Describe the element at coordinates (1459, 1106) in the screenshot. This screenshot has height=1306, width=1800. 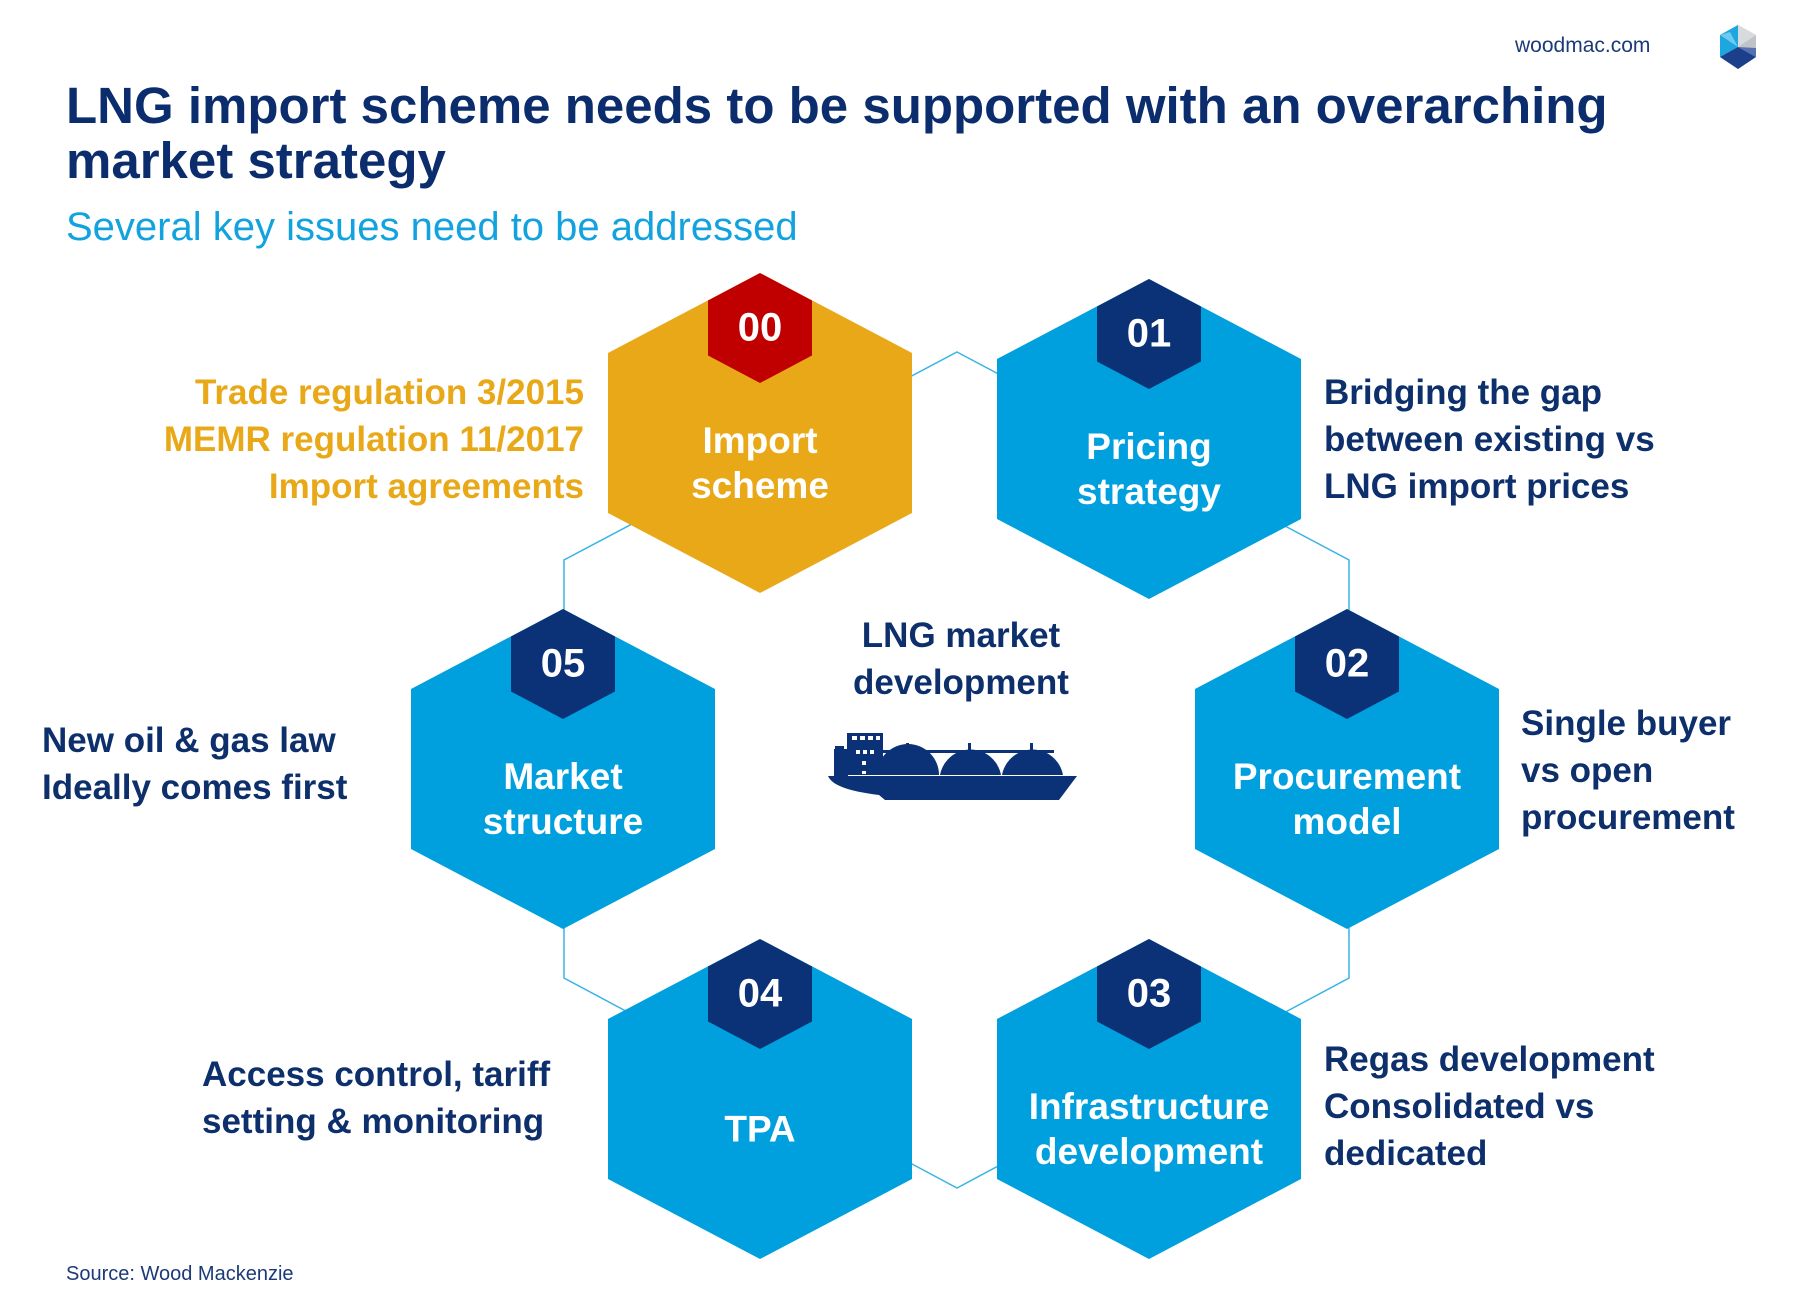
I see `note-line: Consolidated vs` at that location.